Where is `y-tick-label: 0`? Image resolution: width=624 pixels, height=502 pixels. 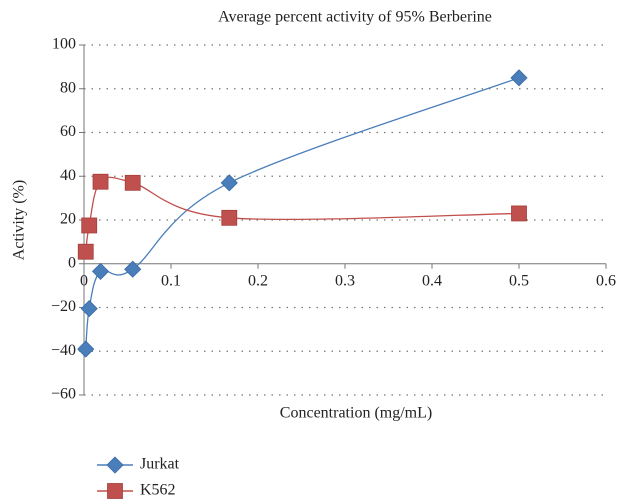
y-tick-label: 0 is located at coordinates (72, 262).